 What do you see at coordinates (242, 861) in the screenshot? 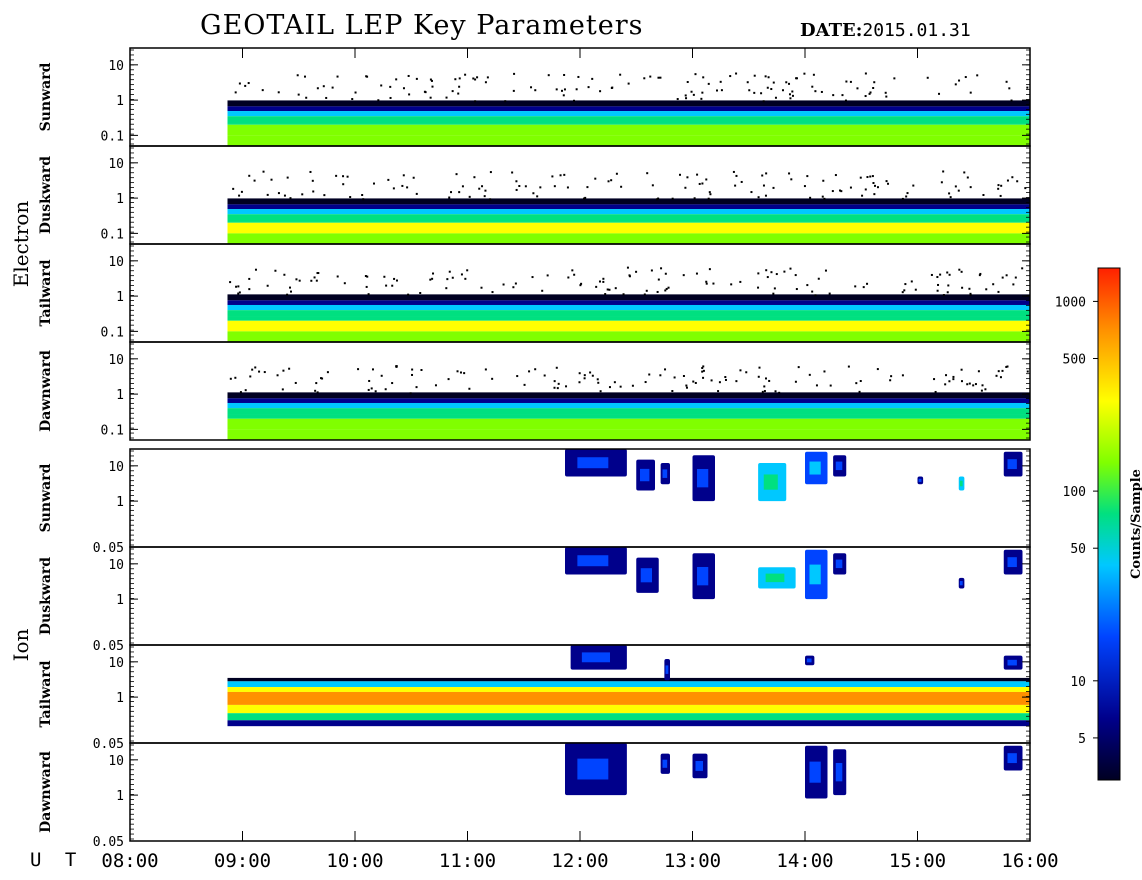
I see `x-tick-label: 09:00` at bounding box center [242, 861].